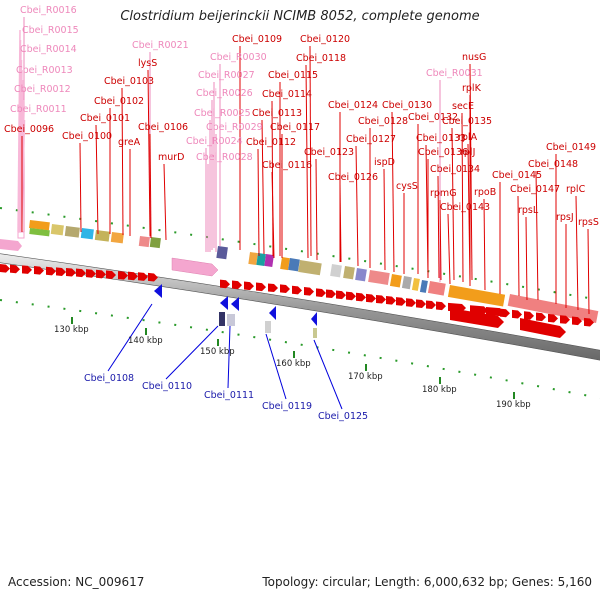 This screenshot has height=600, width=600. Describe the element at coordinates (277, 113) in the screenshot. I see `cds-gene-label: Cbei_0113` at that location.